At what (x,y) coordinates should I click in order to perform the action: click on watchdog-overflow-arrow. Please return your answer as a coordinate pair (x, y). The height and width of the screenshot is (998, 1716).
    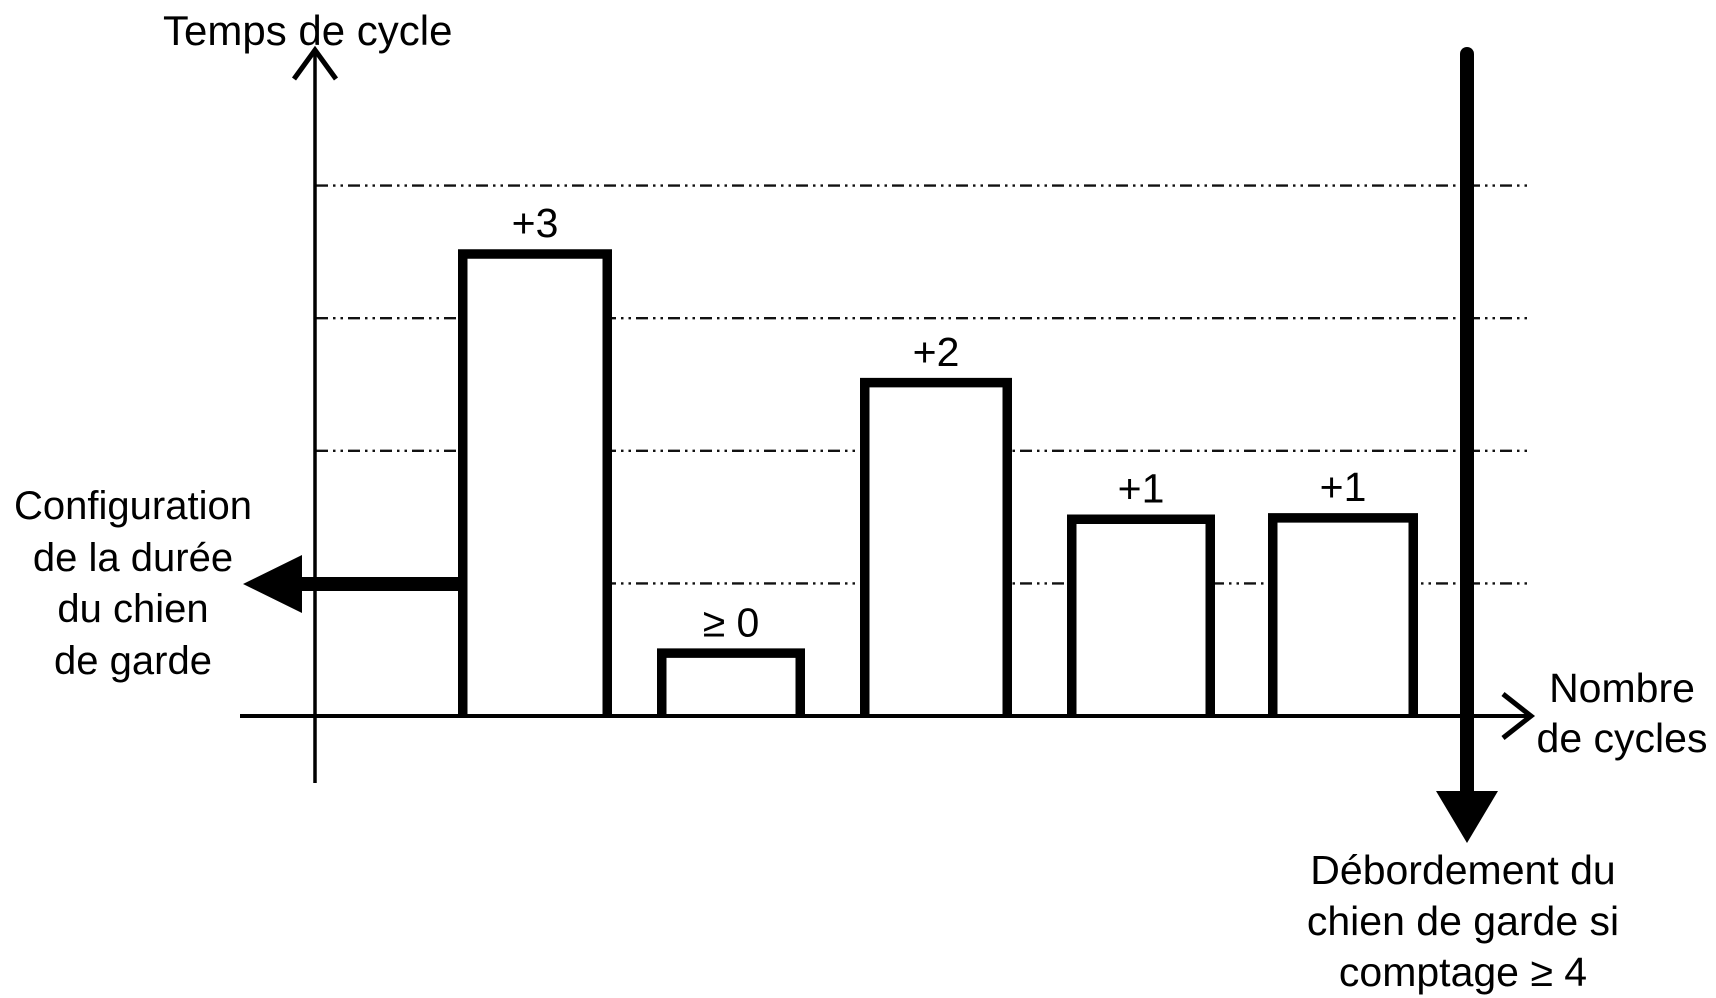
    Looking at the image, I should click on (1467, 445).